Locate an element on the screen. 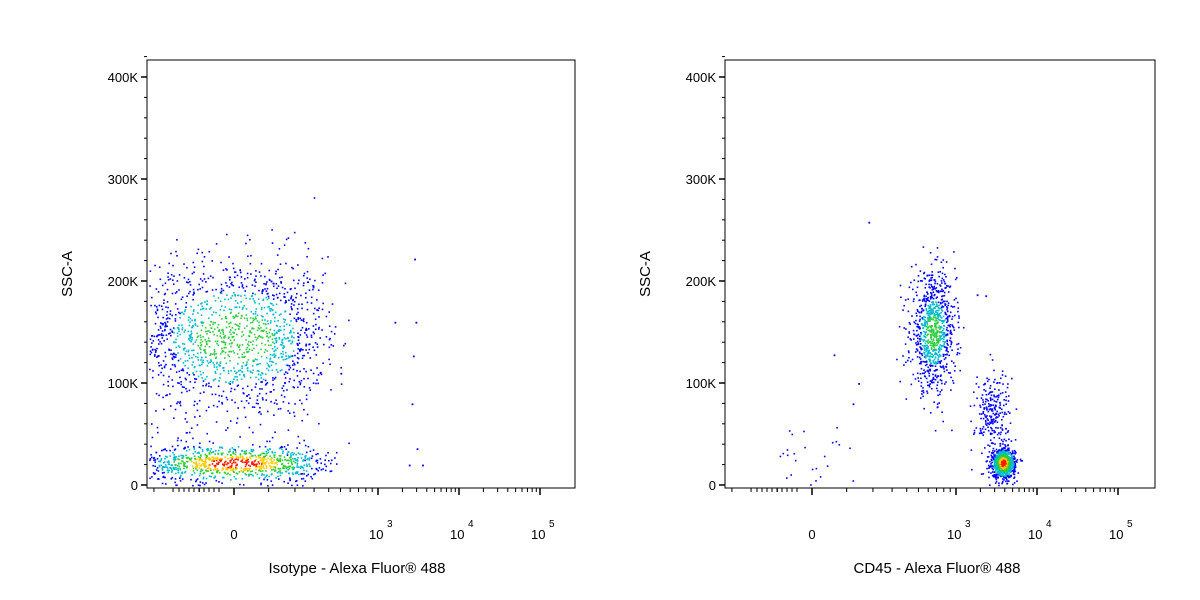 Image resolution: width=1200 pixels, height=600 pixels. outlier-dot is located at coordinates (412, 404).